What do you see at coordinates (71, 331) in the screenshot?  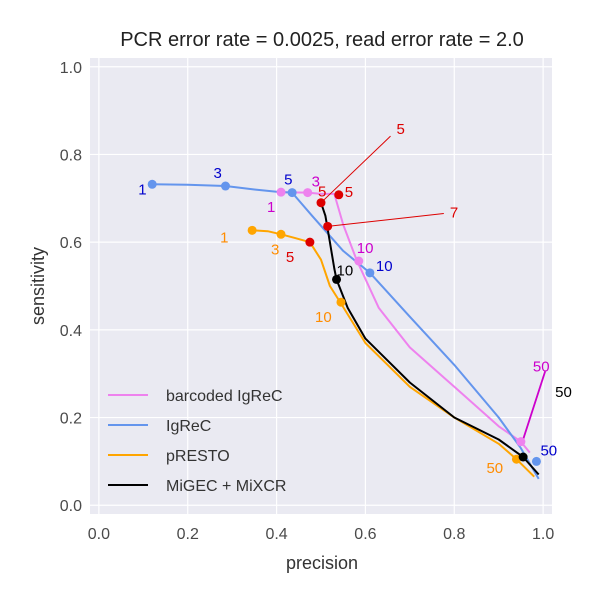 I see `y-tick-label: 0.4` at bounding box center [71, 331].